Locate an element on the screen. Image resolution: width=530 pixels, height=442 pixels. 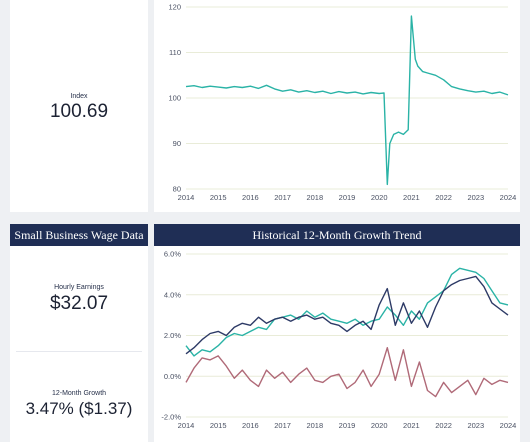
index-value: 100.69 is located at coordinates (79, 111).